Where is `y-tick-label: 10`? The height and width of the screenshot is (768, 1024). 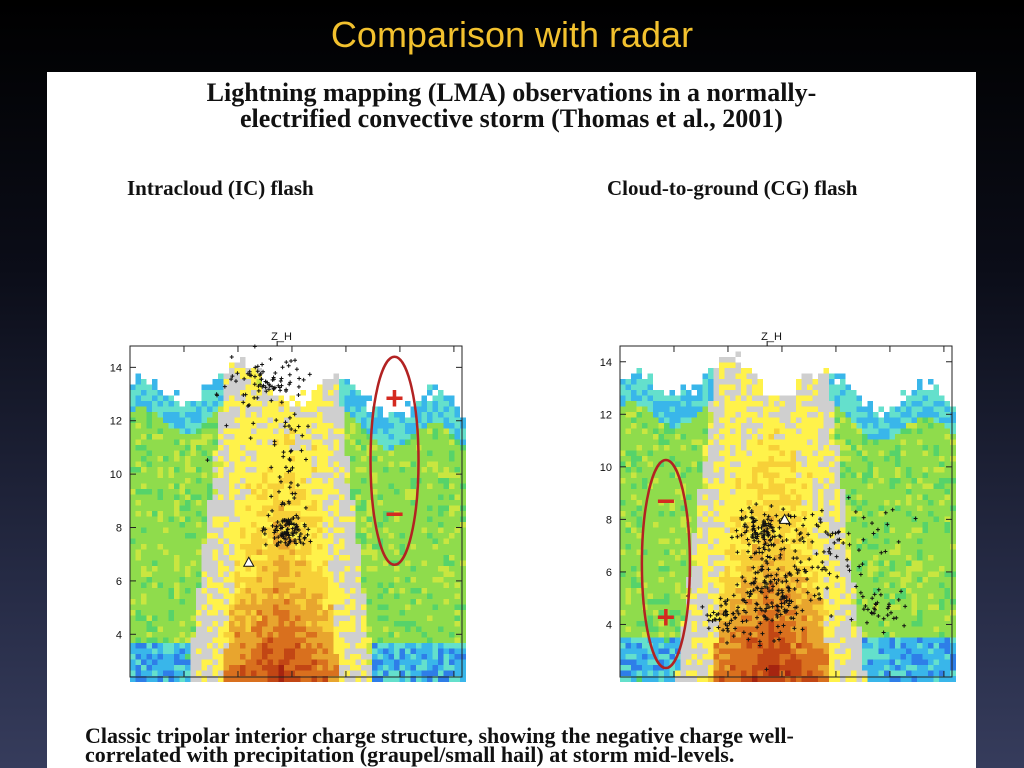
y-tick-label: 10 is located at coordinates (116, 475).